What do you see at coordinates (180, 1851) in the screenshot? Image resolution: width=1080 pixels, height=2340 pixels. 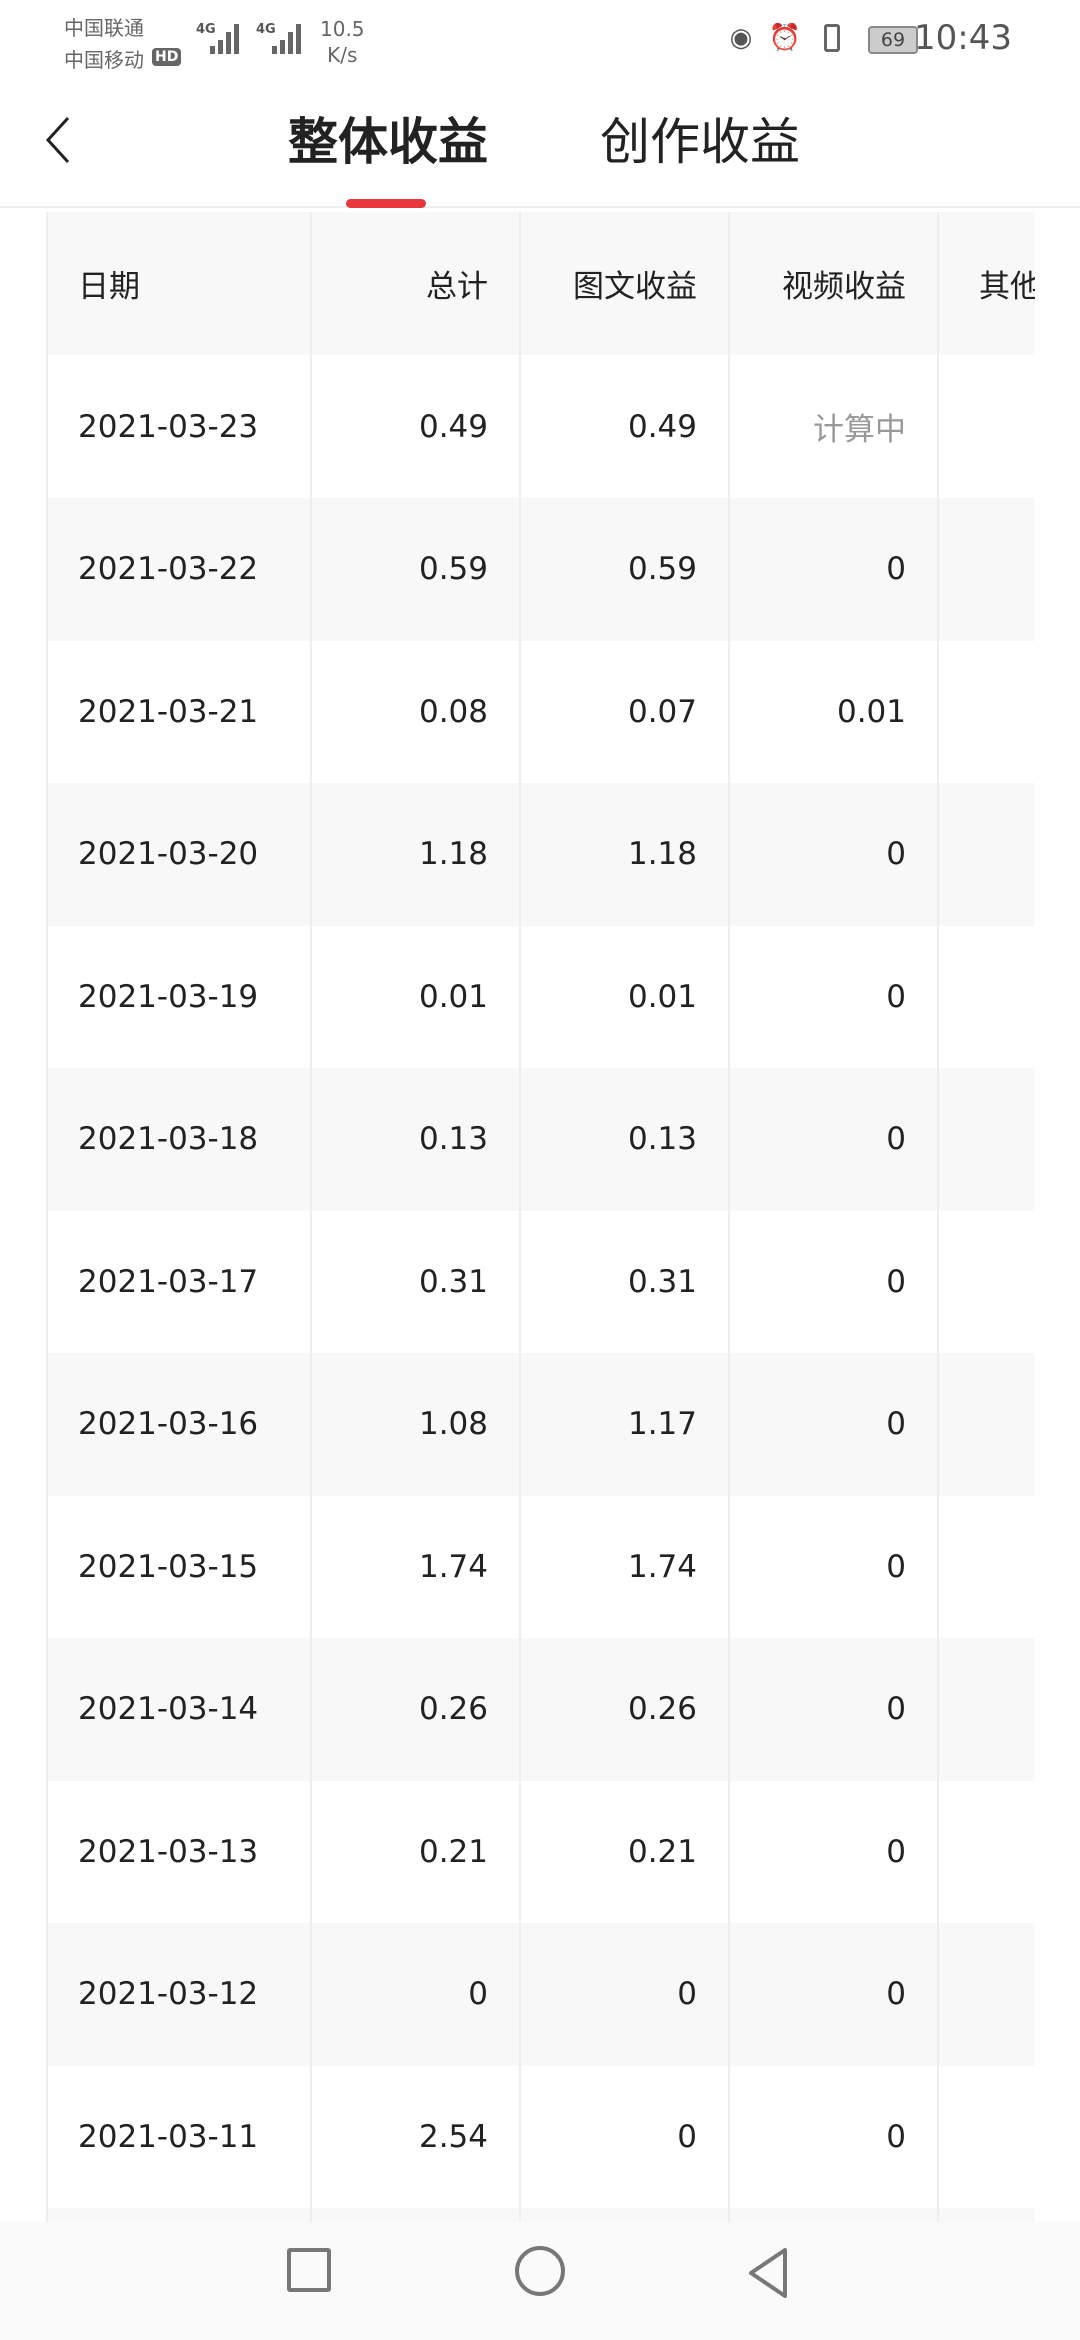 I see `cell-date: 2021-03-13` at bounding box center [180, 1851].